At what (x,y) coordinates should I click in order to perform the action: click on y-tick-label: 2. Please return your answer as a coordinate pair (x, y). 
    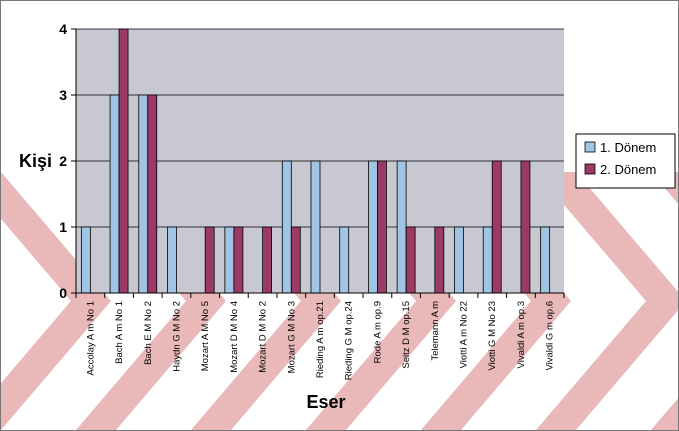
    Looking at the image, I should click on (63, 161).